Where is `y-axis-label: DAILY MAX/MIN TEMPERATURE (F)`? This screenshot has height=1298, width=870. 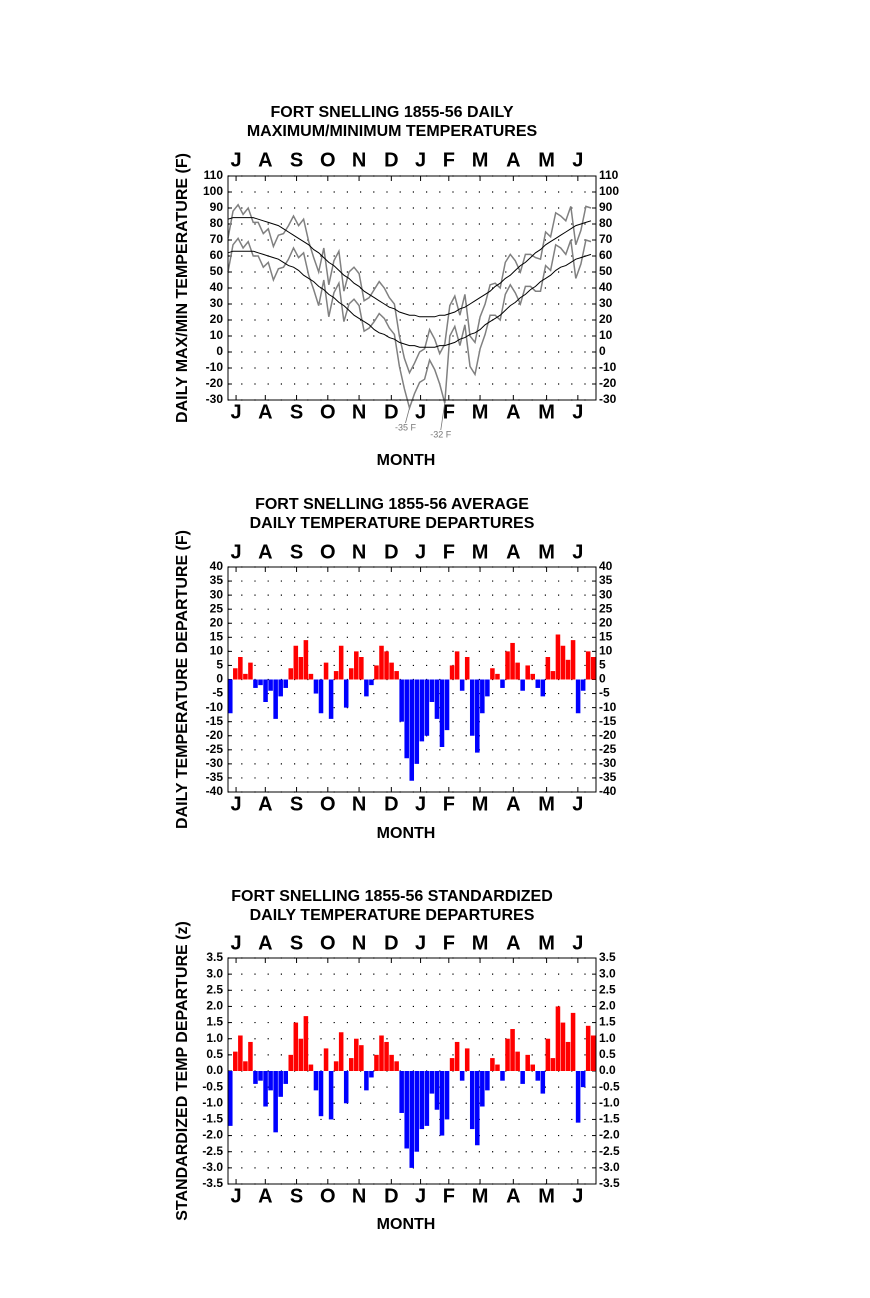 y-axis-label: DAILY MAX/MIN TEMPERATURE (F) is located at coordinates (182, 288).